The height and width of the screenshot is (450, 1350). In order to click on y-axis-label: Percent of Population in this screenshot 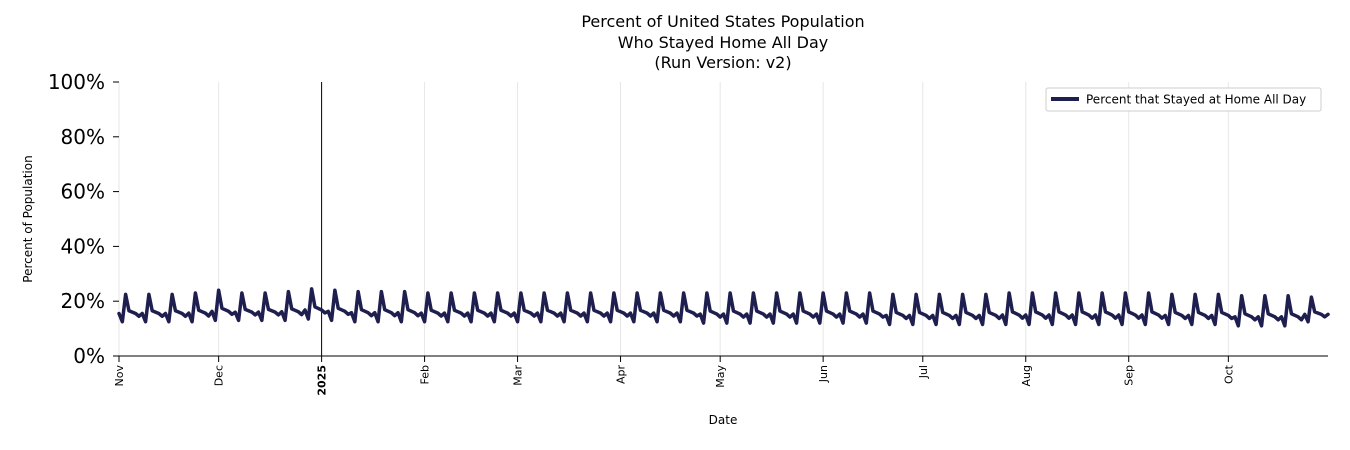, I will do `click(28, 218)`.